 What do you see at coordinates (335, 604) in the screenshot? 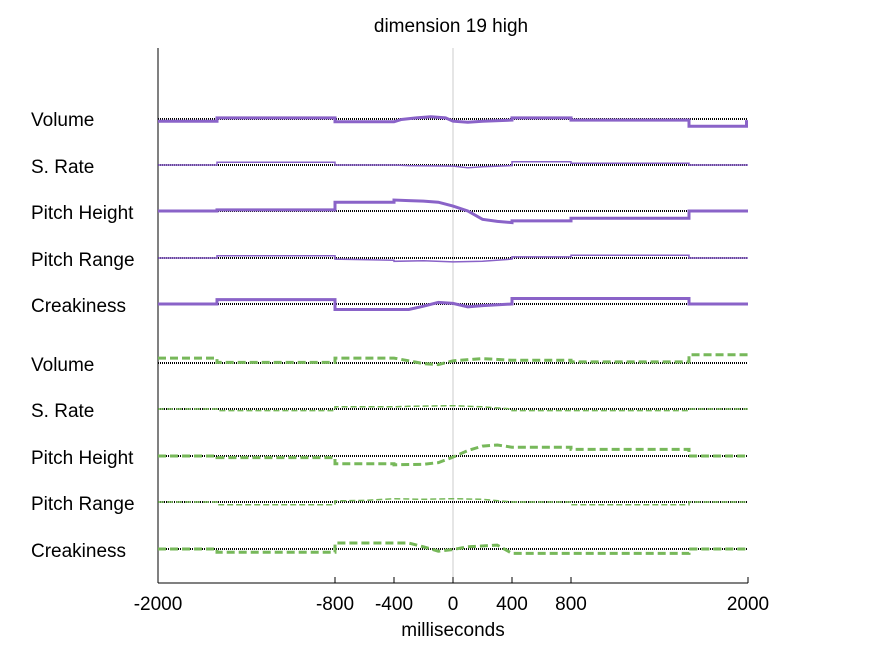
I see `x-tick-label: -800` at bounding box center [335, 604].